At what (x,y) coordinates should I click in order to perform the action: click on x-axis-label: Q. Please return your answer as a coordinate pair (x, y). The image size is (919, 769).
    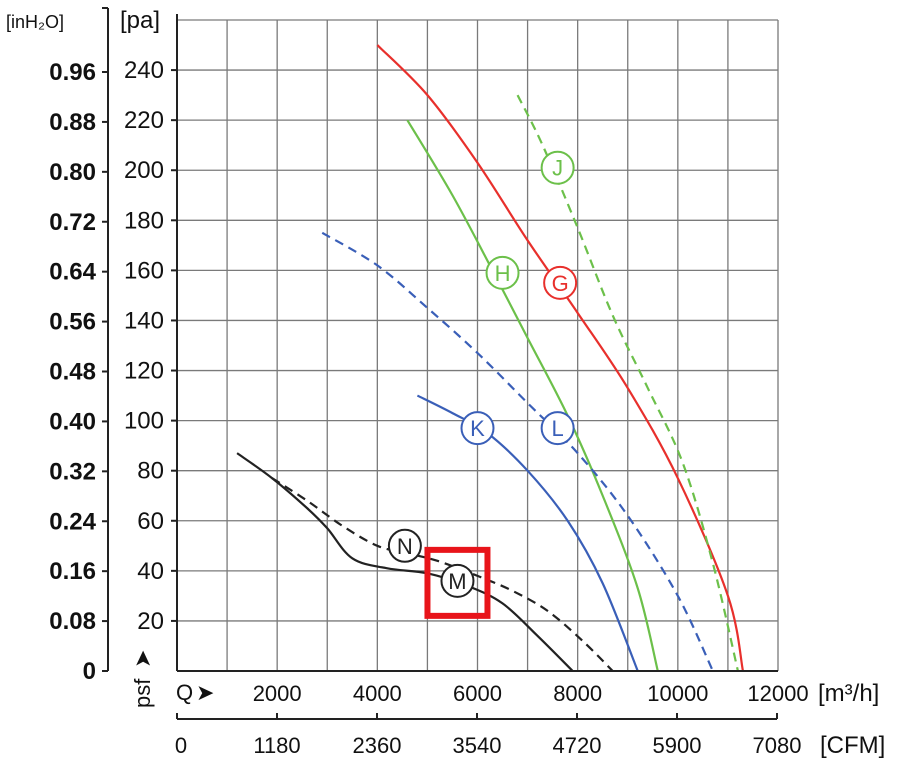
    Looking at the image, I should click on (184, 692).